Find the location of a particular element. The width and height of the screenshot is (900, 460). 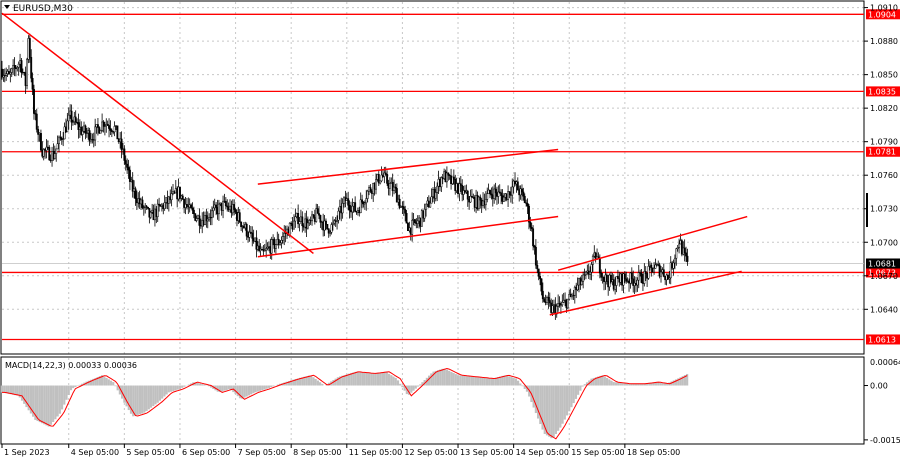

dropdown-triangle-icon is located at coordinates (7, 7).